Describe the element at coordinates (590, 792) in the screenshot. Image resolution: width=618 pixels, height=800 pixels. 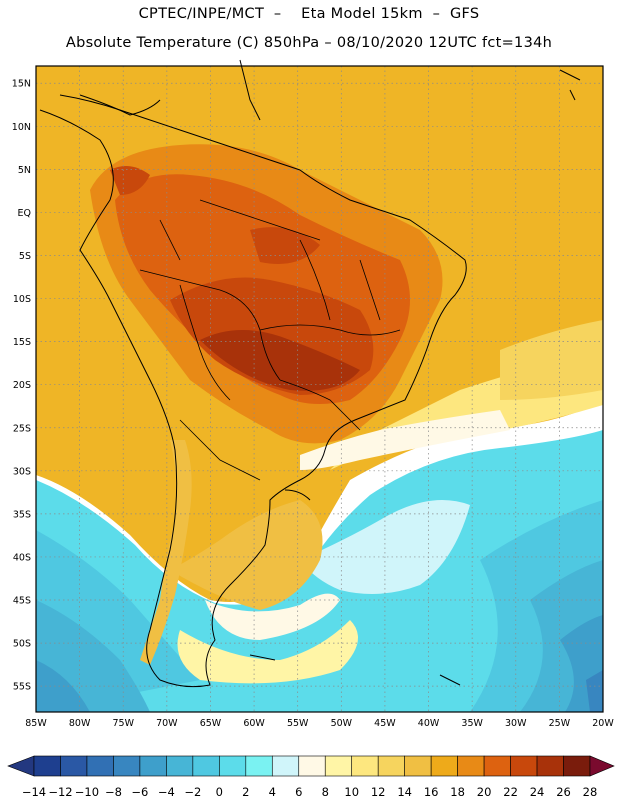
I see `colorbar-label: 28` at that location.